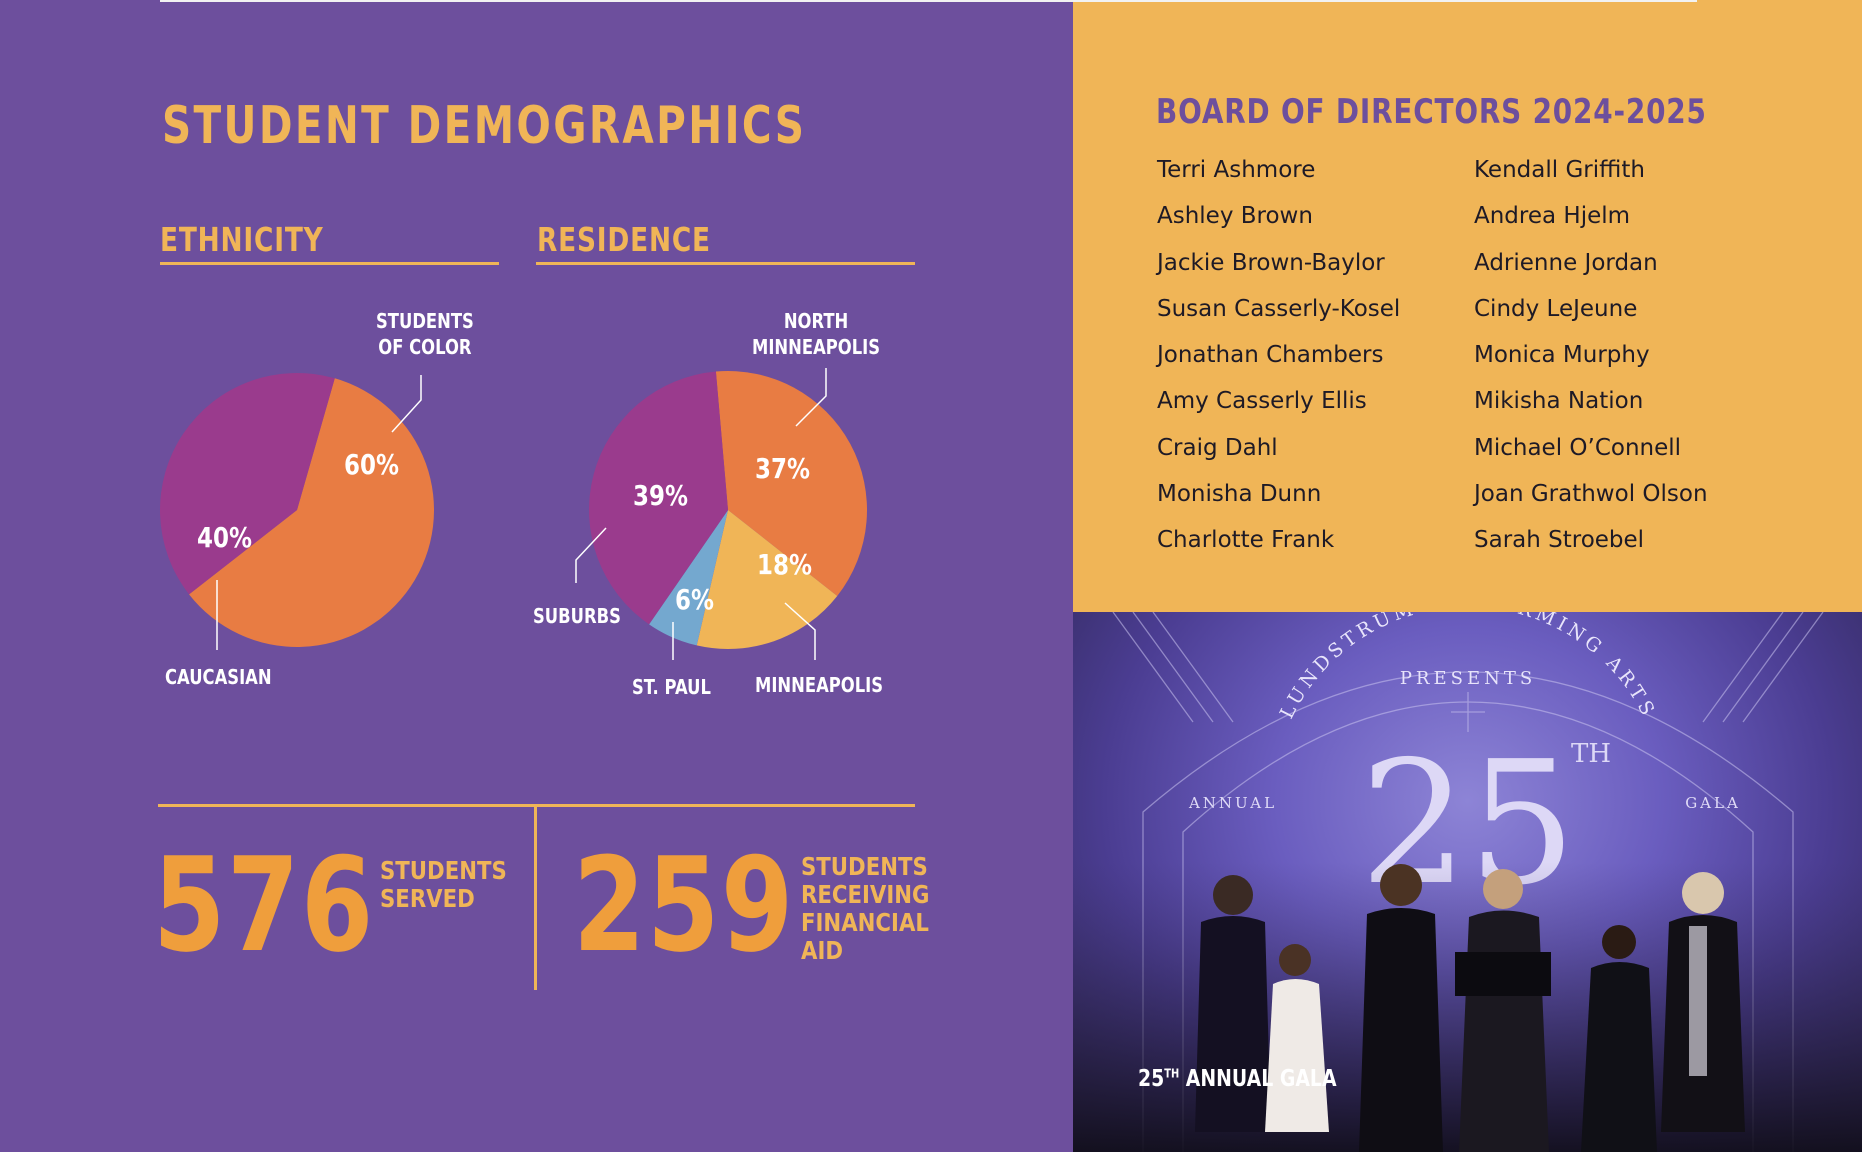 The image size is (1862, 1152). I want to click on stat-students-served-label: STUDENTS SERVED, so click(443, 884).